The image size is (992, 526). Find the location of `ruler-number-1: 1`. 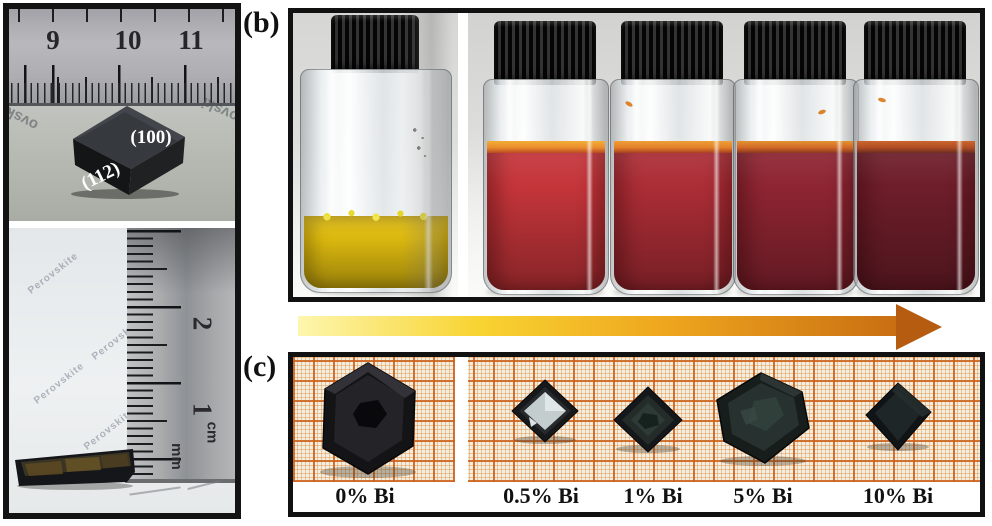

ruler-number-1: 1 is located at coordinates (202, 409).